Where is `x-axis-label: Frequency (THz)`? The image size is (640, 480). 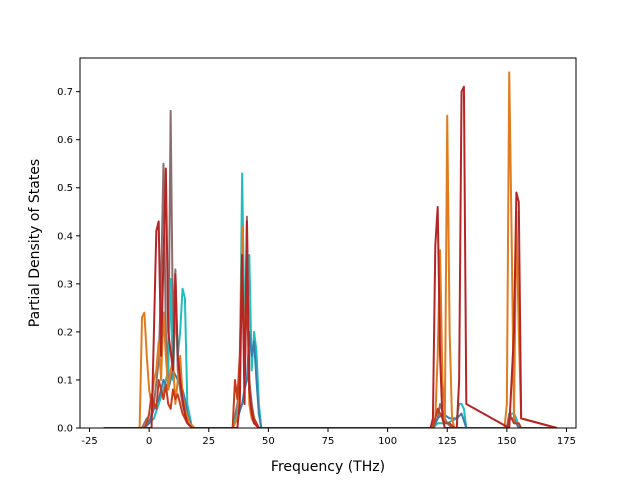 x-axis-label: Frequency (THz) is located at coordinates (328, 467).